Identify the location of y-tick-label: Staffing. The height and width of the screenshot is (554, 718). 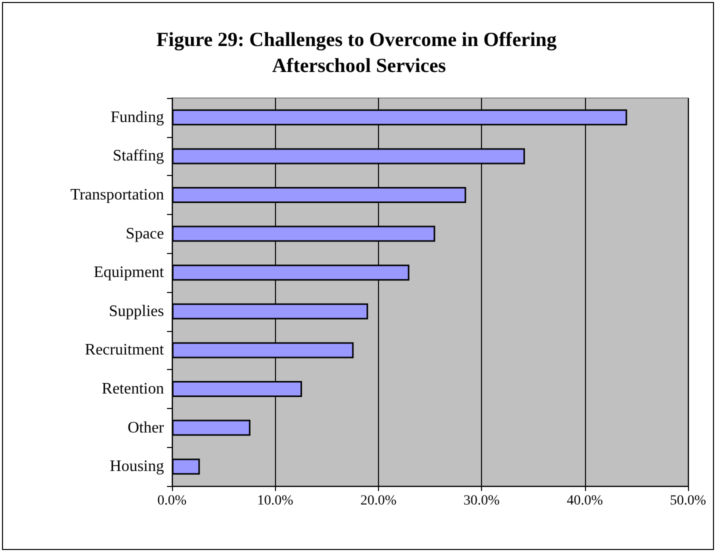
(138, 156).